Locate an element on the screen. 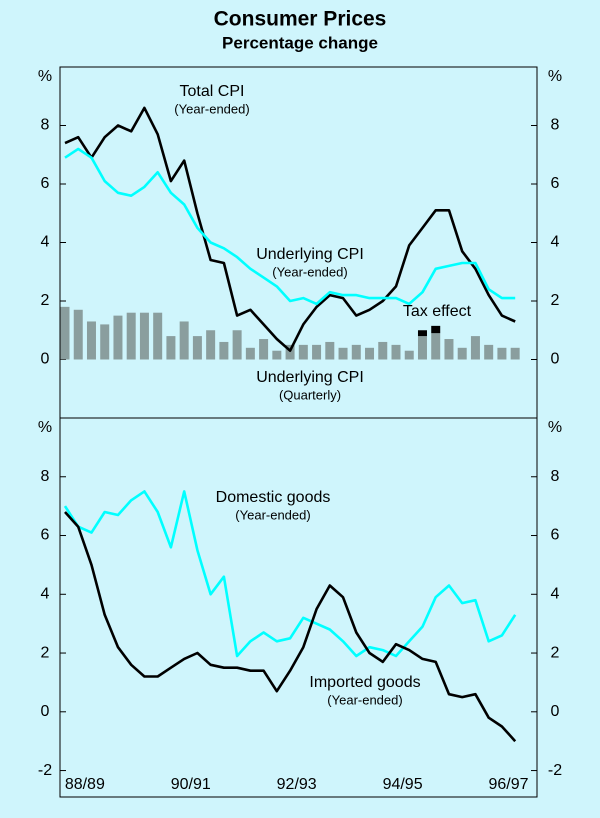 Image resolution: width=600 pixels, height=818 pixels. series-label: Domestic goods is located at coordinates (273, 497).